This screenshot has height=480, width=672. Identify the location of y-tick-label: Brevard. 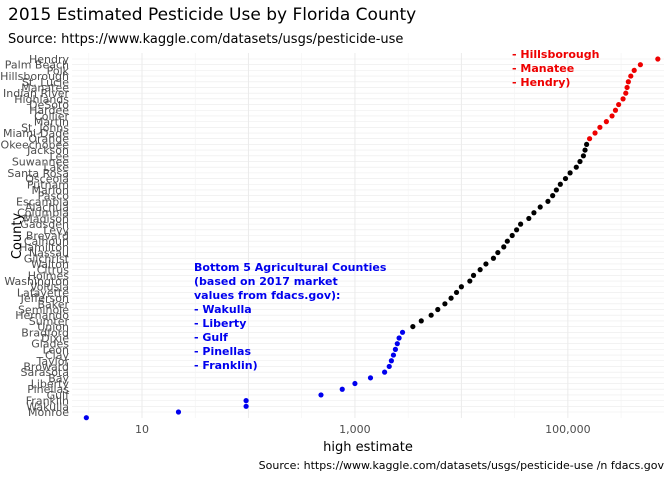
(47, 236).